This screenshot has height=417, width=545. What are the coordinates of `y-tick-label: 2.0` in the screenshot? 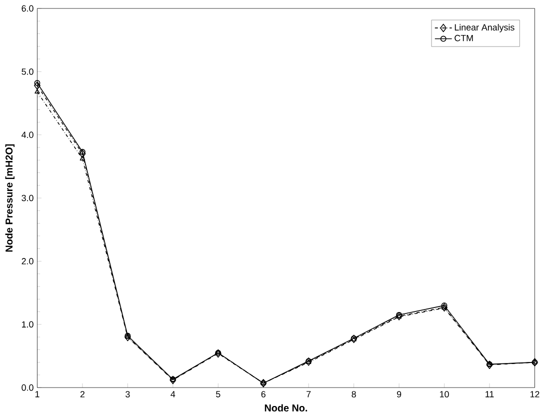 It's located at (28, 261).